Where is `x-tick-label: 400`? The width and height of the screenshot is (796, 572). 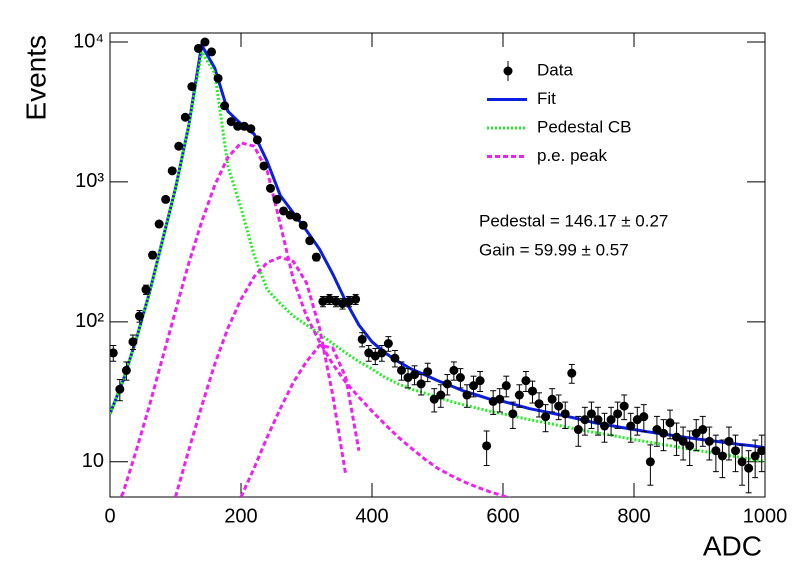 x-tick-label: 400 is located at coordinates (371, 516).